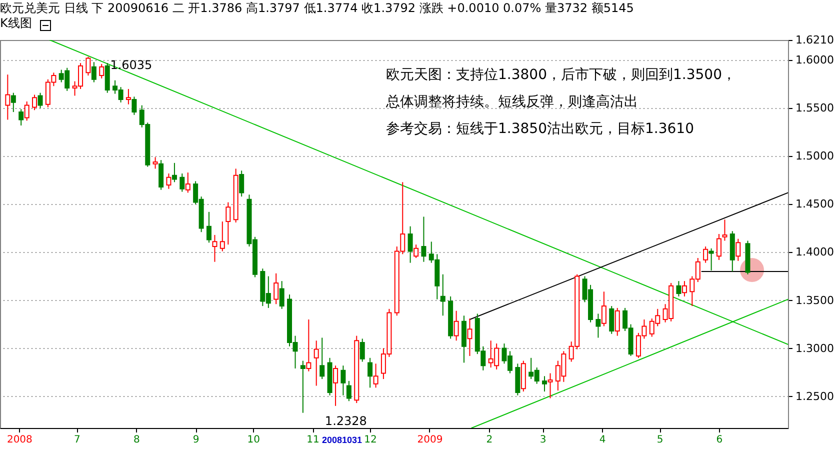  I want to click on x-tick-label: 5, so click(660, 440).